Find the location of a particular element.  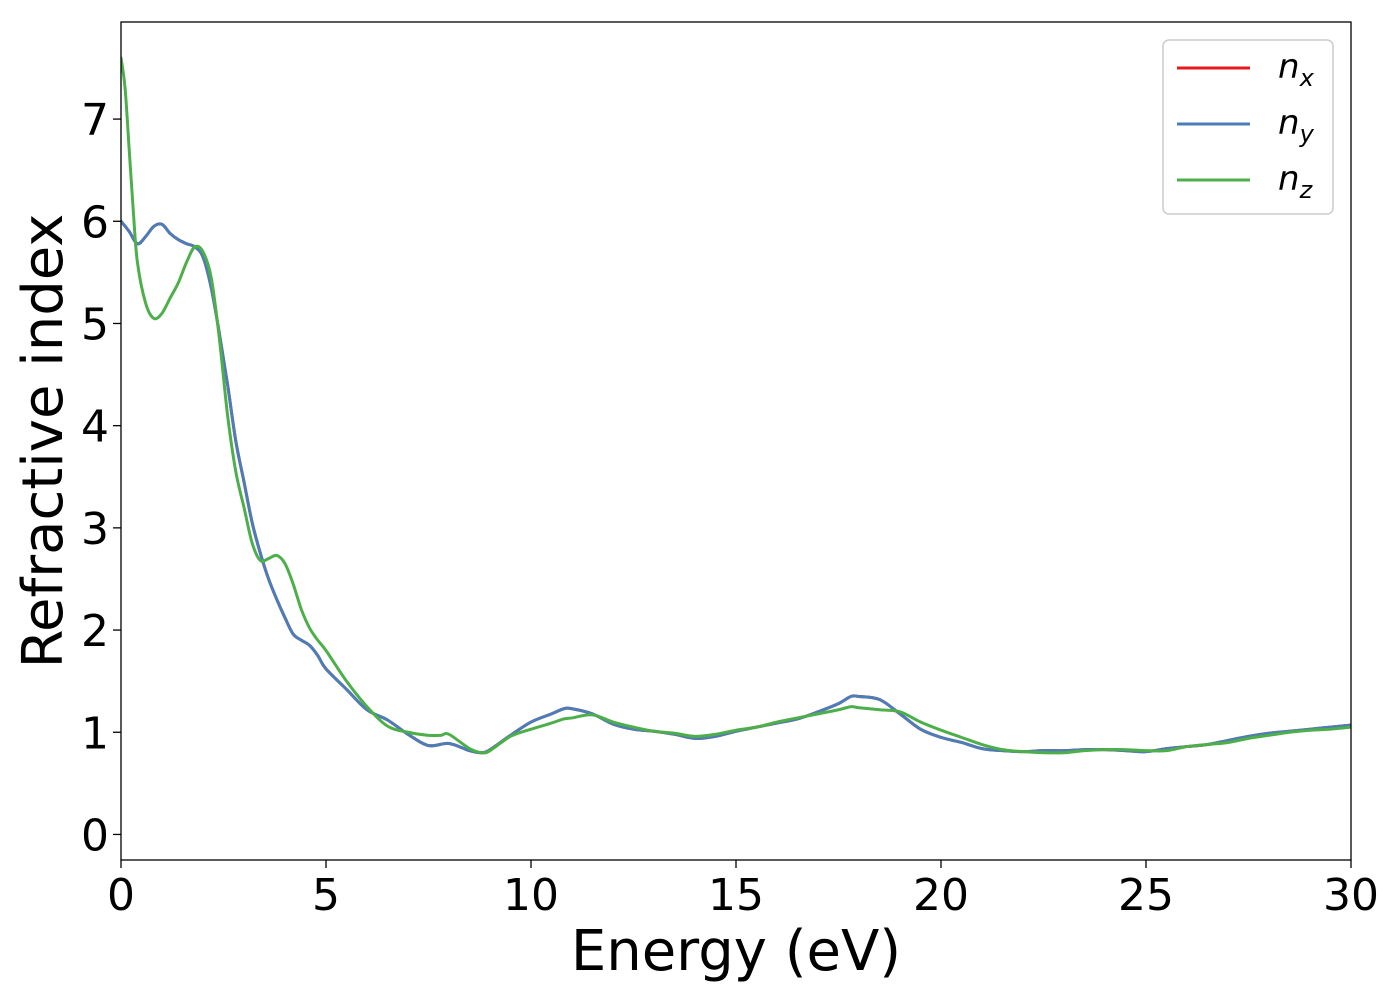

y-tick-label: 4 is located at coordinates (95, 427).